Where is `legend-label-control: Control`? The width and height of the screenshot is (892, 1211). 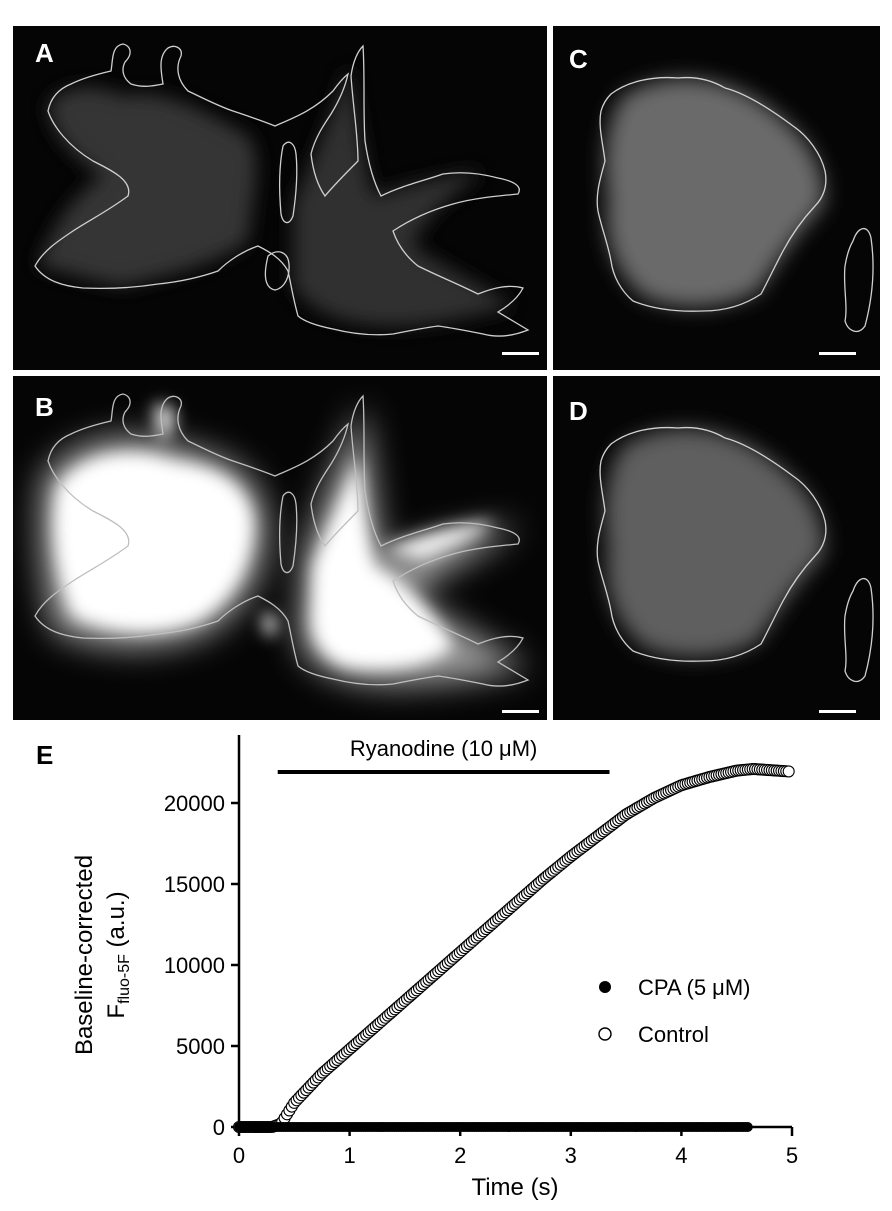 legend-label-control: Control is located at coordinates (673, 1034).